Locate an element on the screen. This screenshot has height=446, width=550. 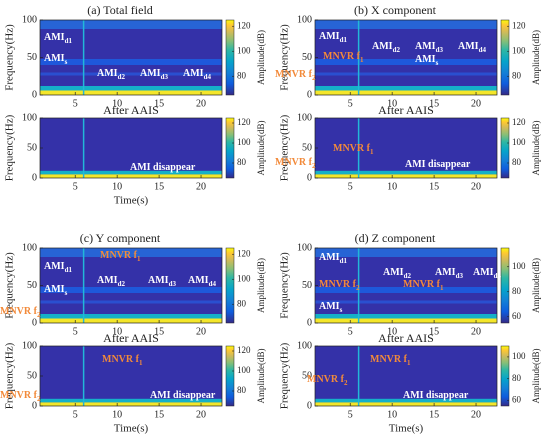
annotation-sub: d1 is located at coordinates (344, 261).